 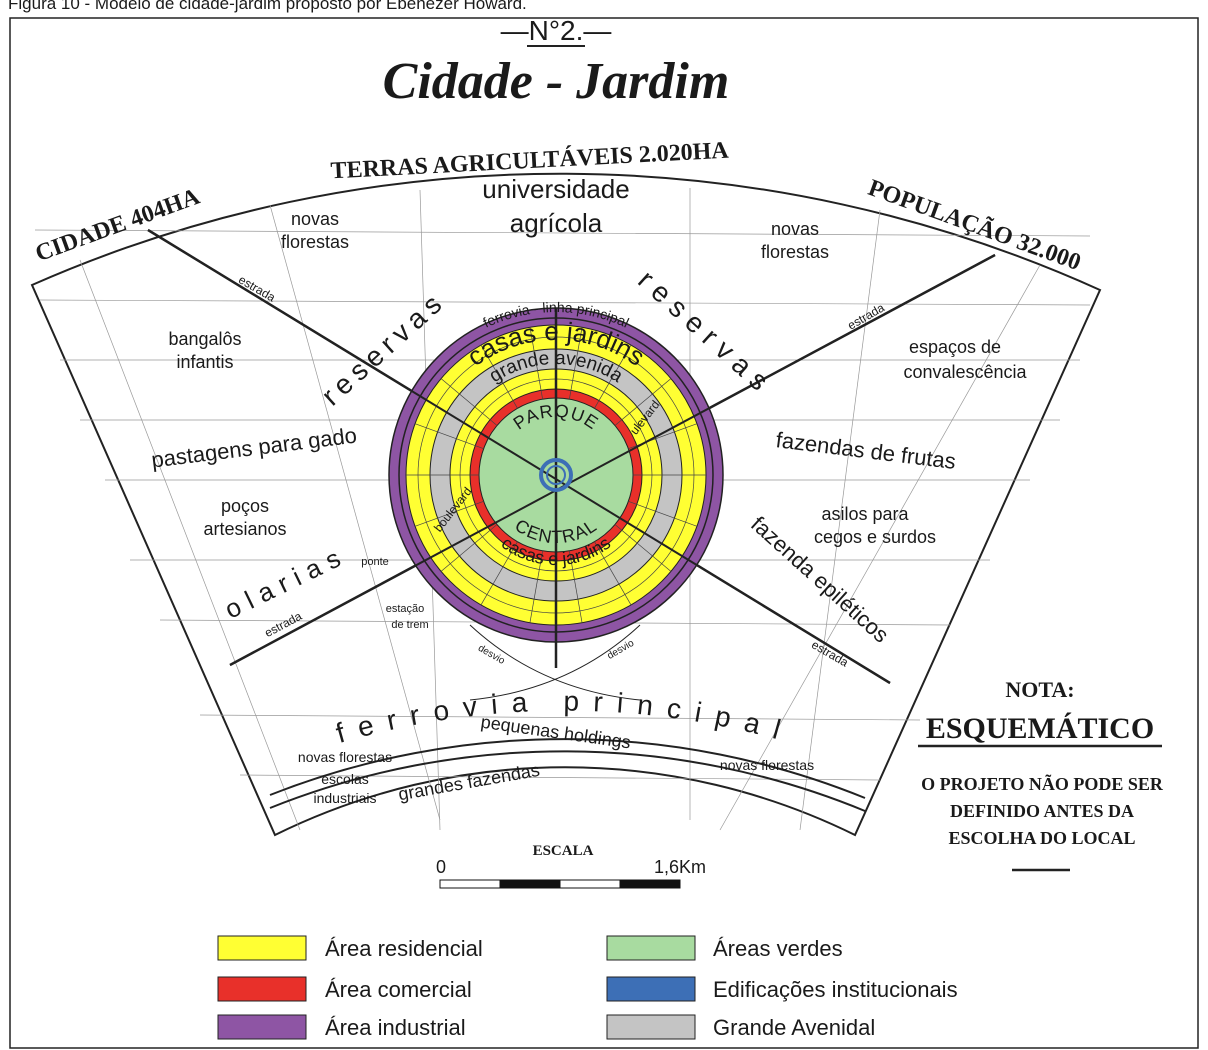 I want to click on place-label: convalescência, so click(x=965, y=372).